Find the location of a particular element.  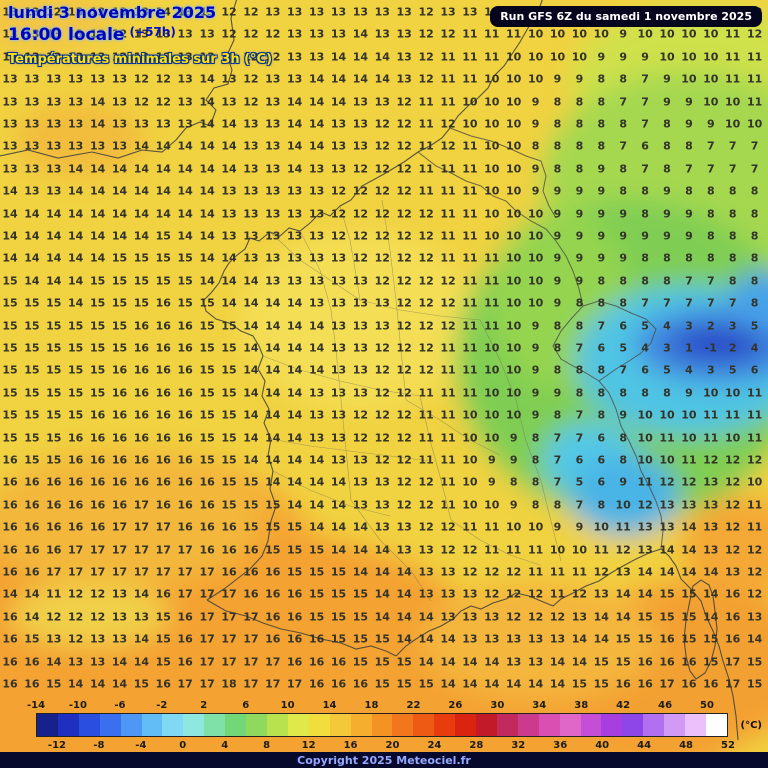

scale-label: 4 is located at coordinates (225, 745).